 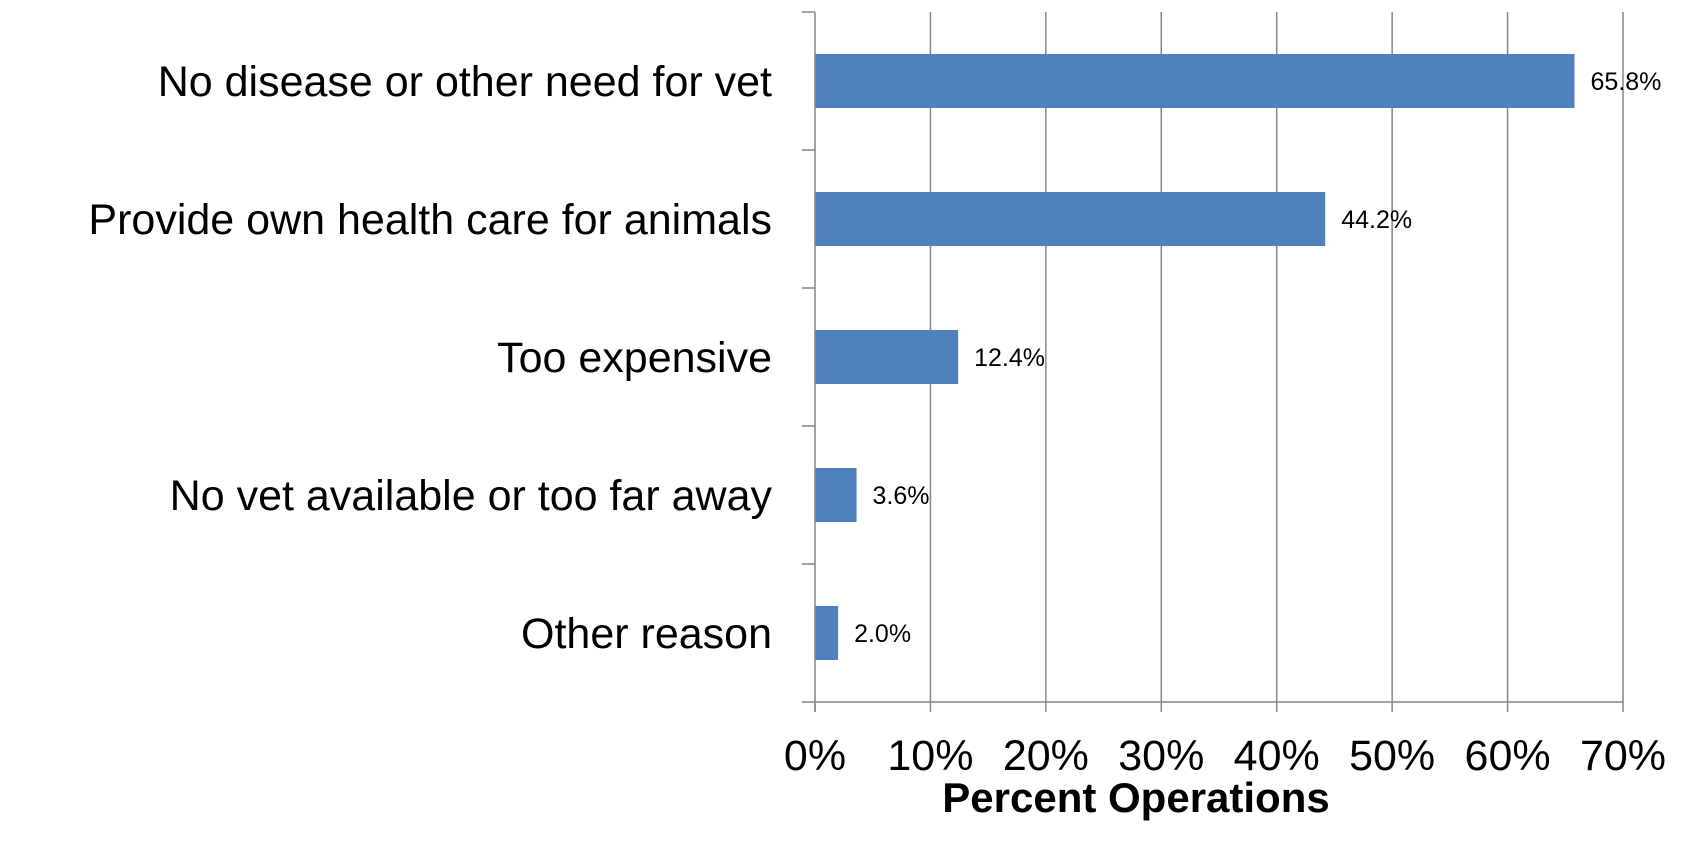 I want to click on x-axis-title: Percent Operations, so click(x=1135, y=797).